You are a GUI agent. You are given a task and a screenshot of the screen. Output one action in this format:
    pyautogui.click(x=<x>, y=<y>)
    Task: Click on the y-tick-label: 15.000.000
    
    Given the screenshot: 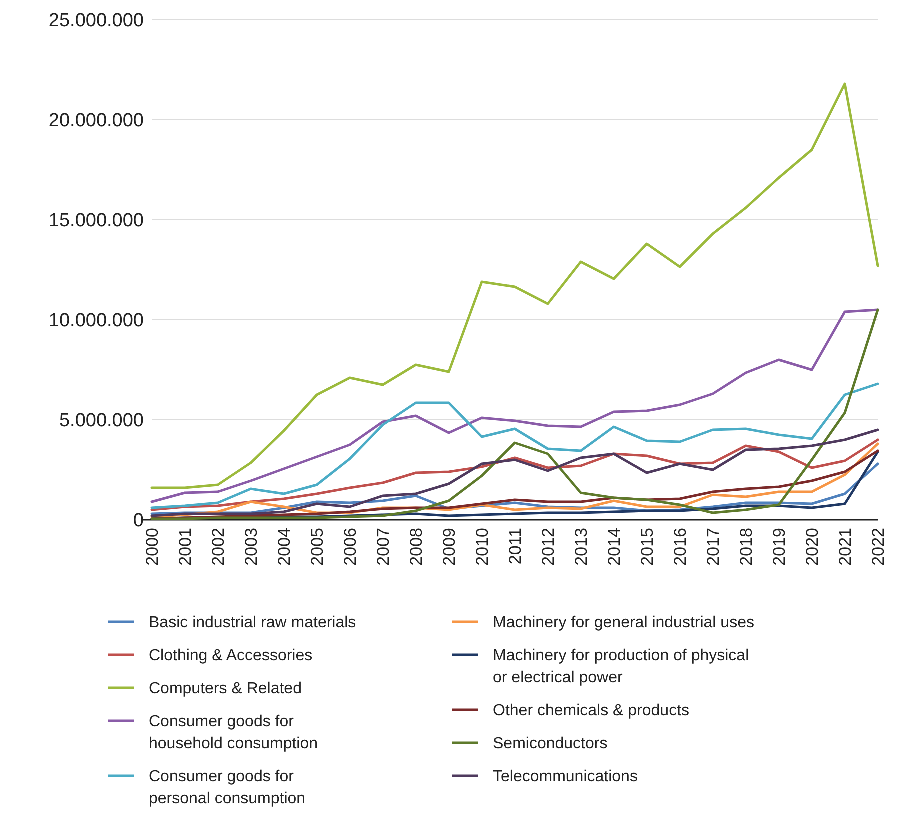 What is the action you would take?
    pyautogui.click(x=96, y=221)
    